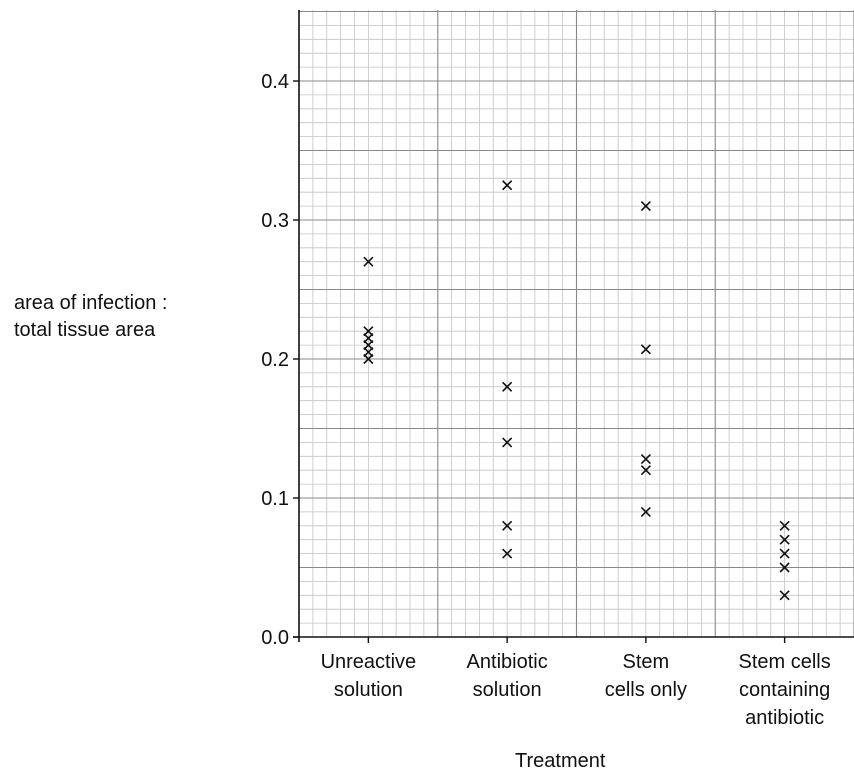 This screenshot has width=854, height=783. I want to click on x-axis-label: Treatment, so click(560, 761).